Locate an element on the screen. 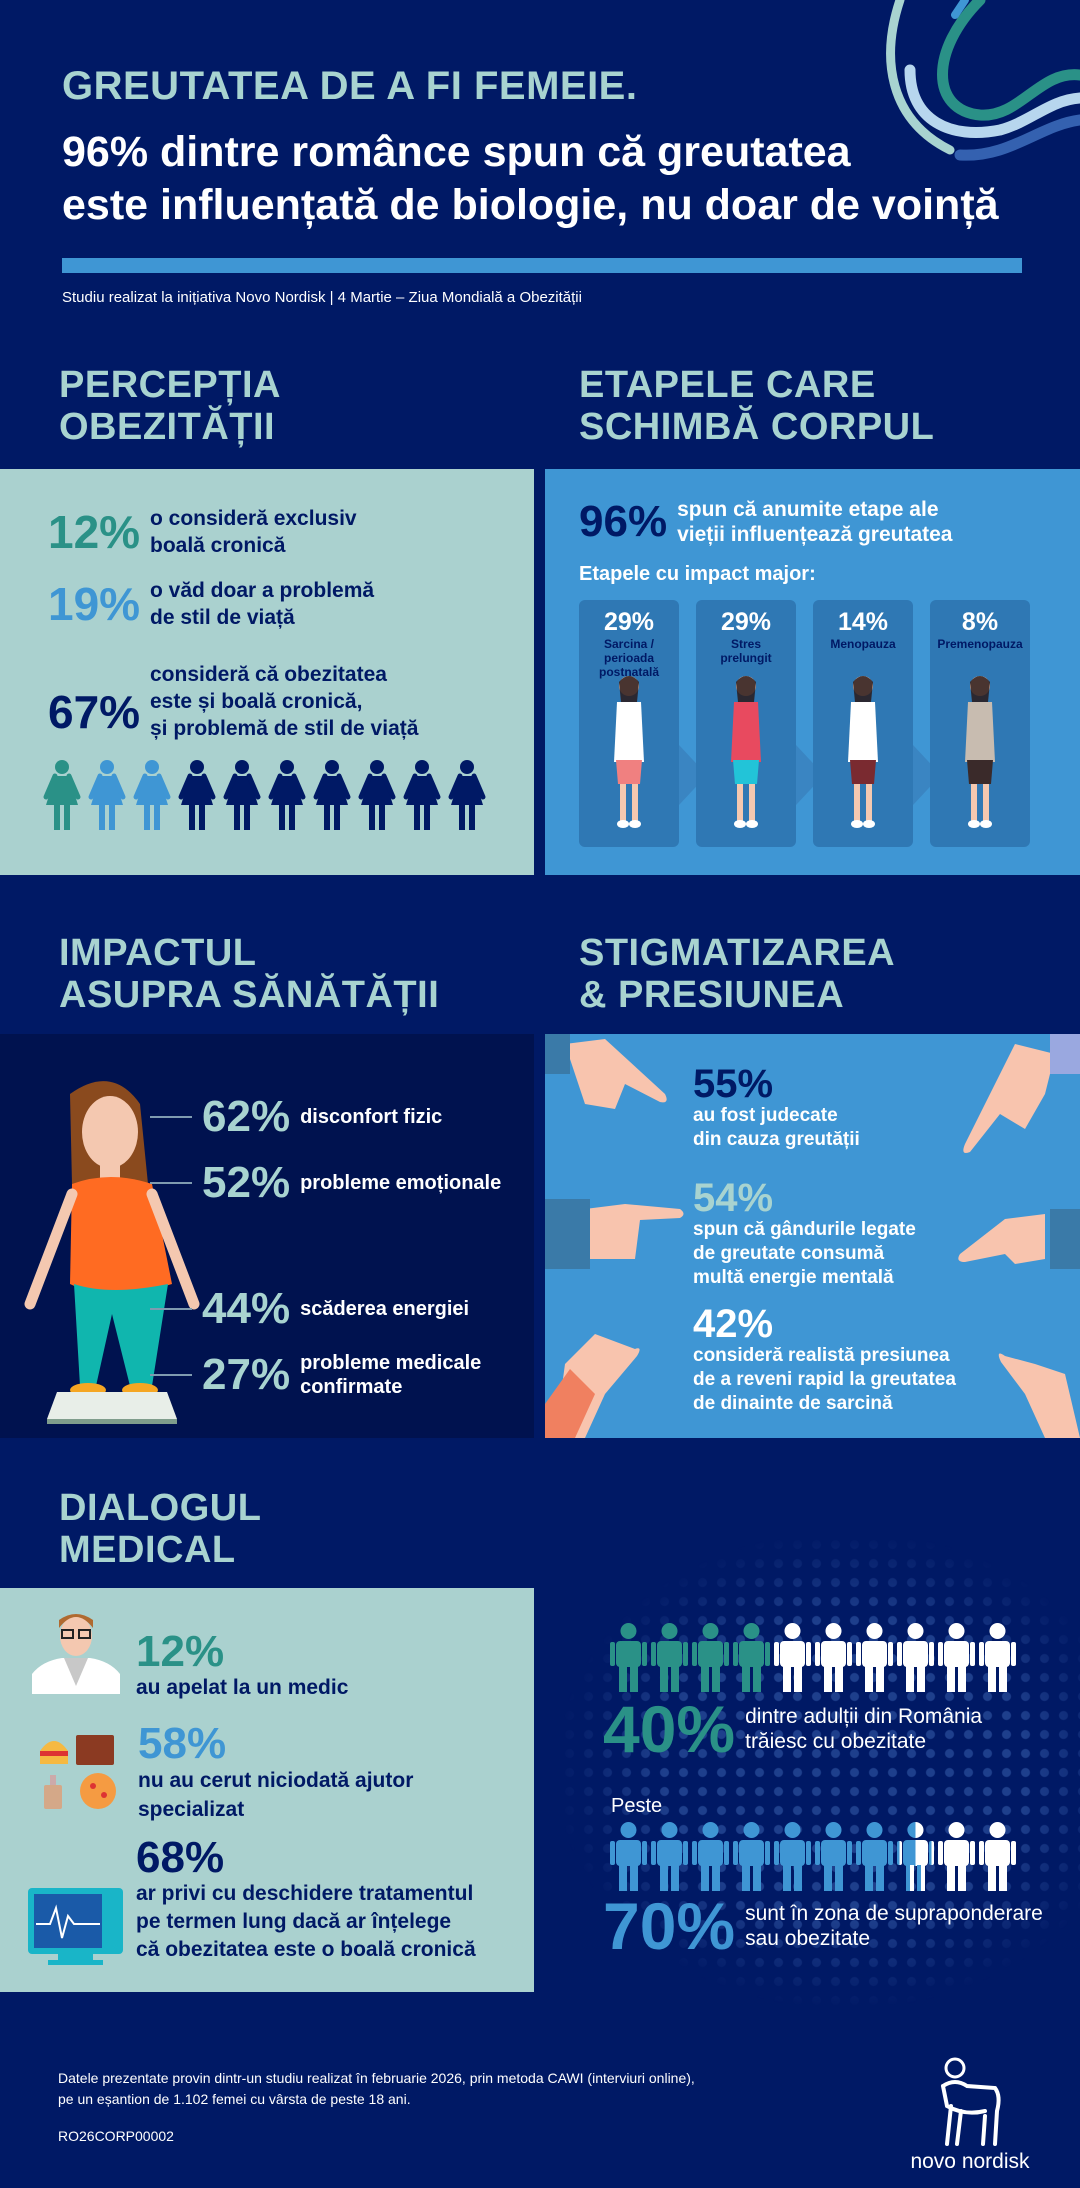 This screenshot has height=2188, width=1080. stage-label: Stres is located at coordinates (746, 644).